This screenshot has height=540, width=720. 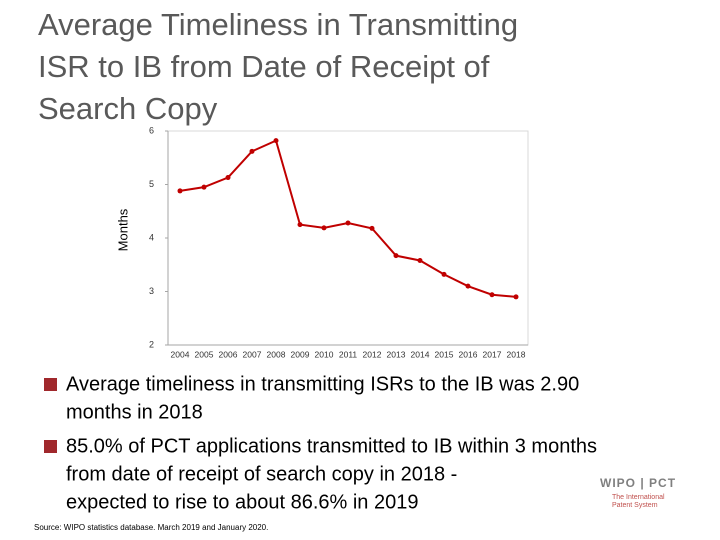 What do you see at coordinates (122, 229) in the screenshot?
I see `y-axis-label: Months` at bounding box center [122, 229].